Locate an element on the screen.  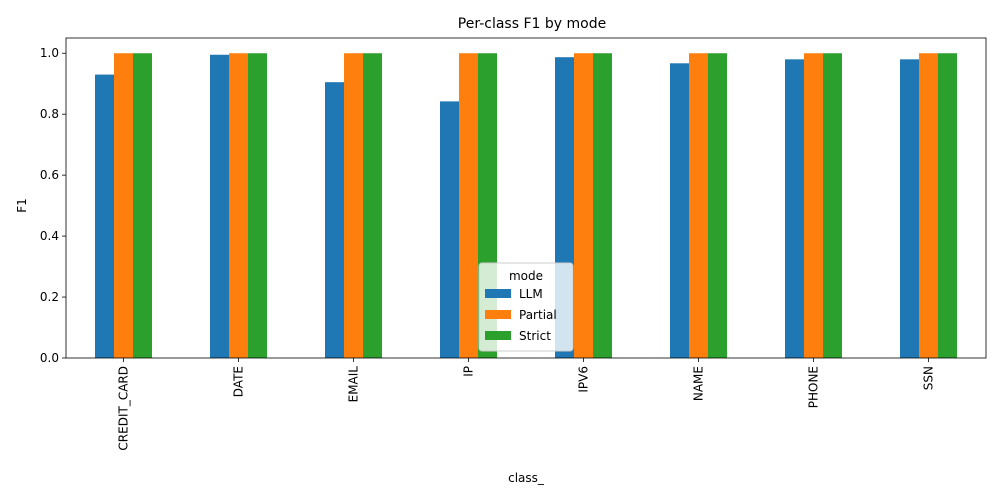
y-tick-label: 0.0 is located at coordinates (49, 358).